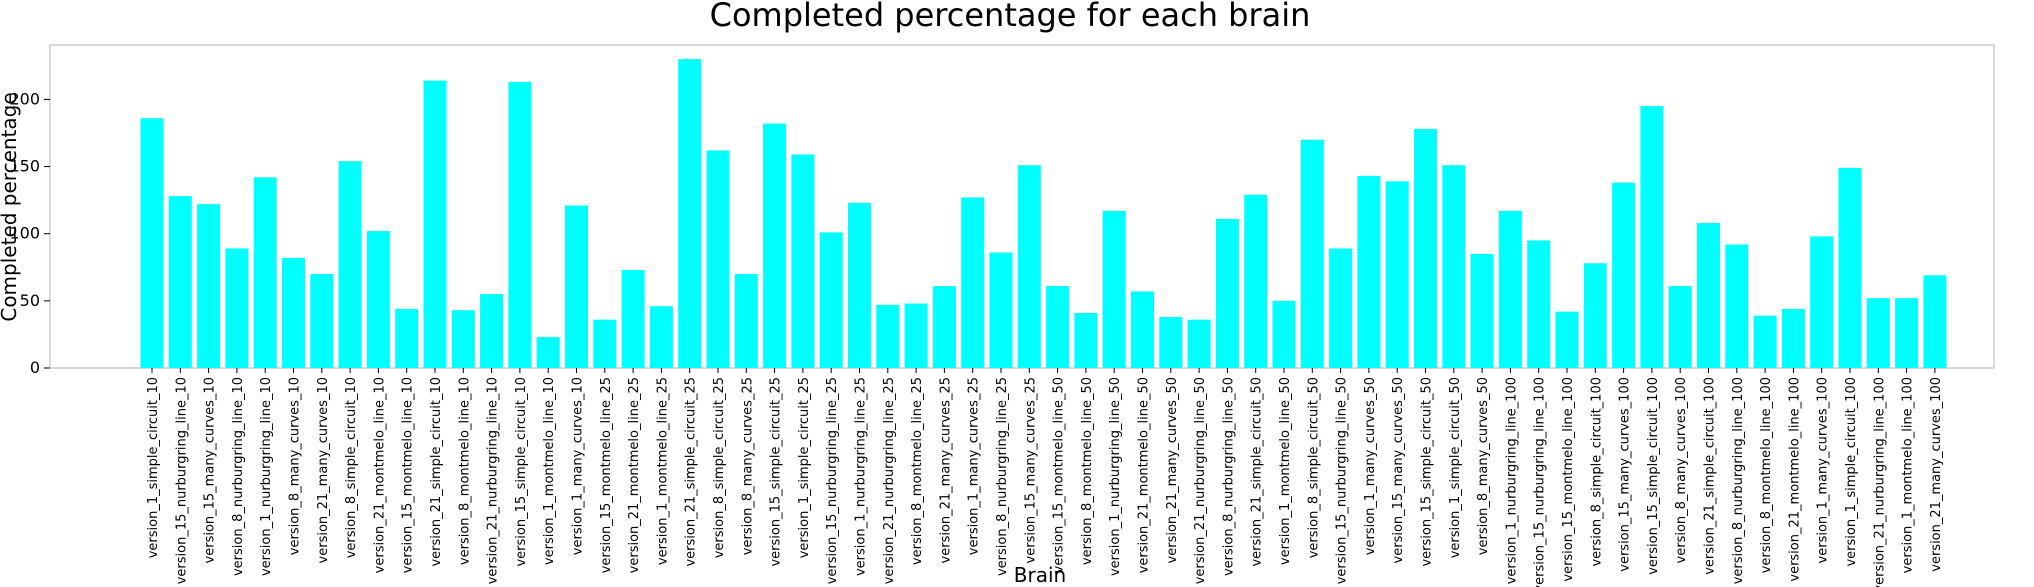 Image resolution: width=2034 pixels, height=587 pixels. What do you see at coordinates (1455, 467) in the screenshot?
I see `x-tick-label: version_1_simple_circuit_50` at bounding box center [1455, 467].